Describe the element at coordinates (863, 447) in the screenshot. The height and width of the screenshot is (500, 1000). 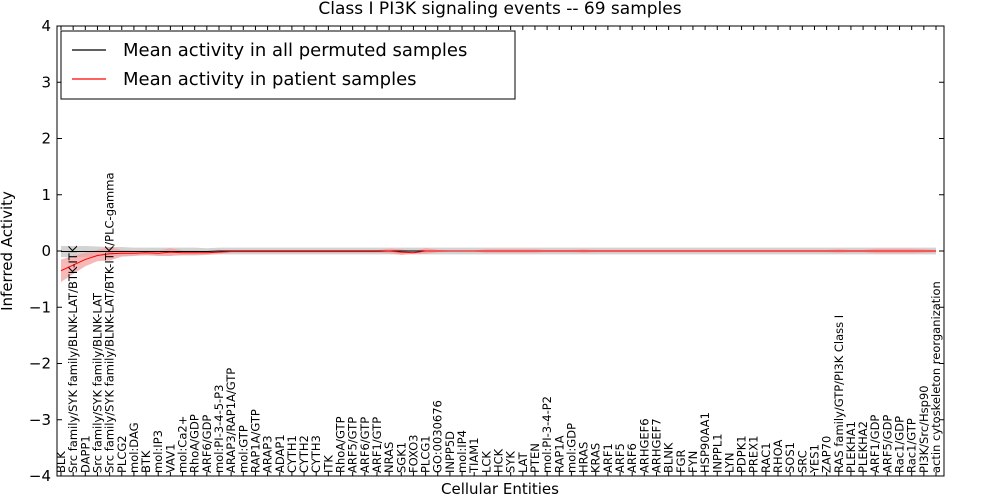
I see `x-category-label: PLEKHA2` at that location.